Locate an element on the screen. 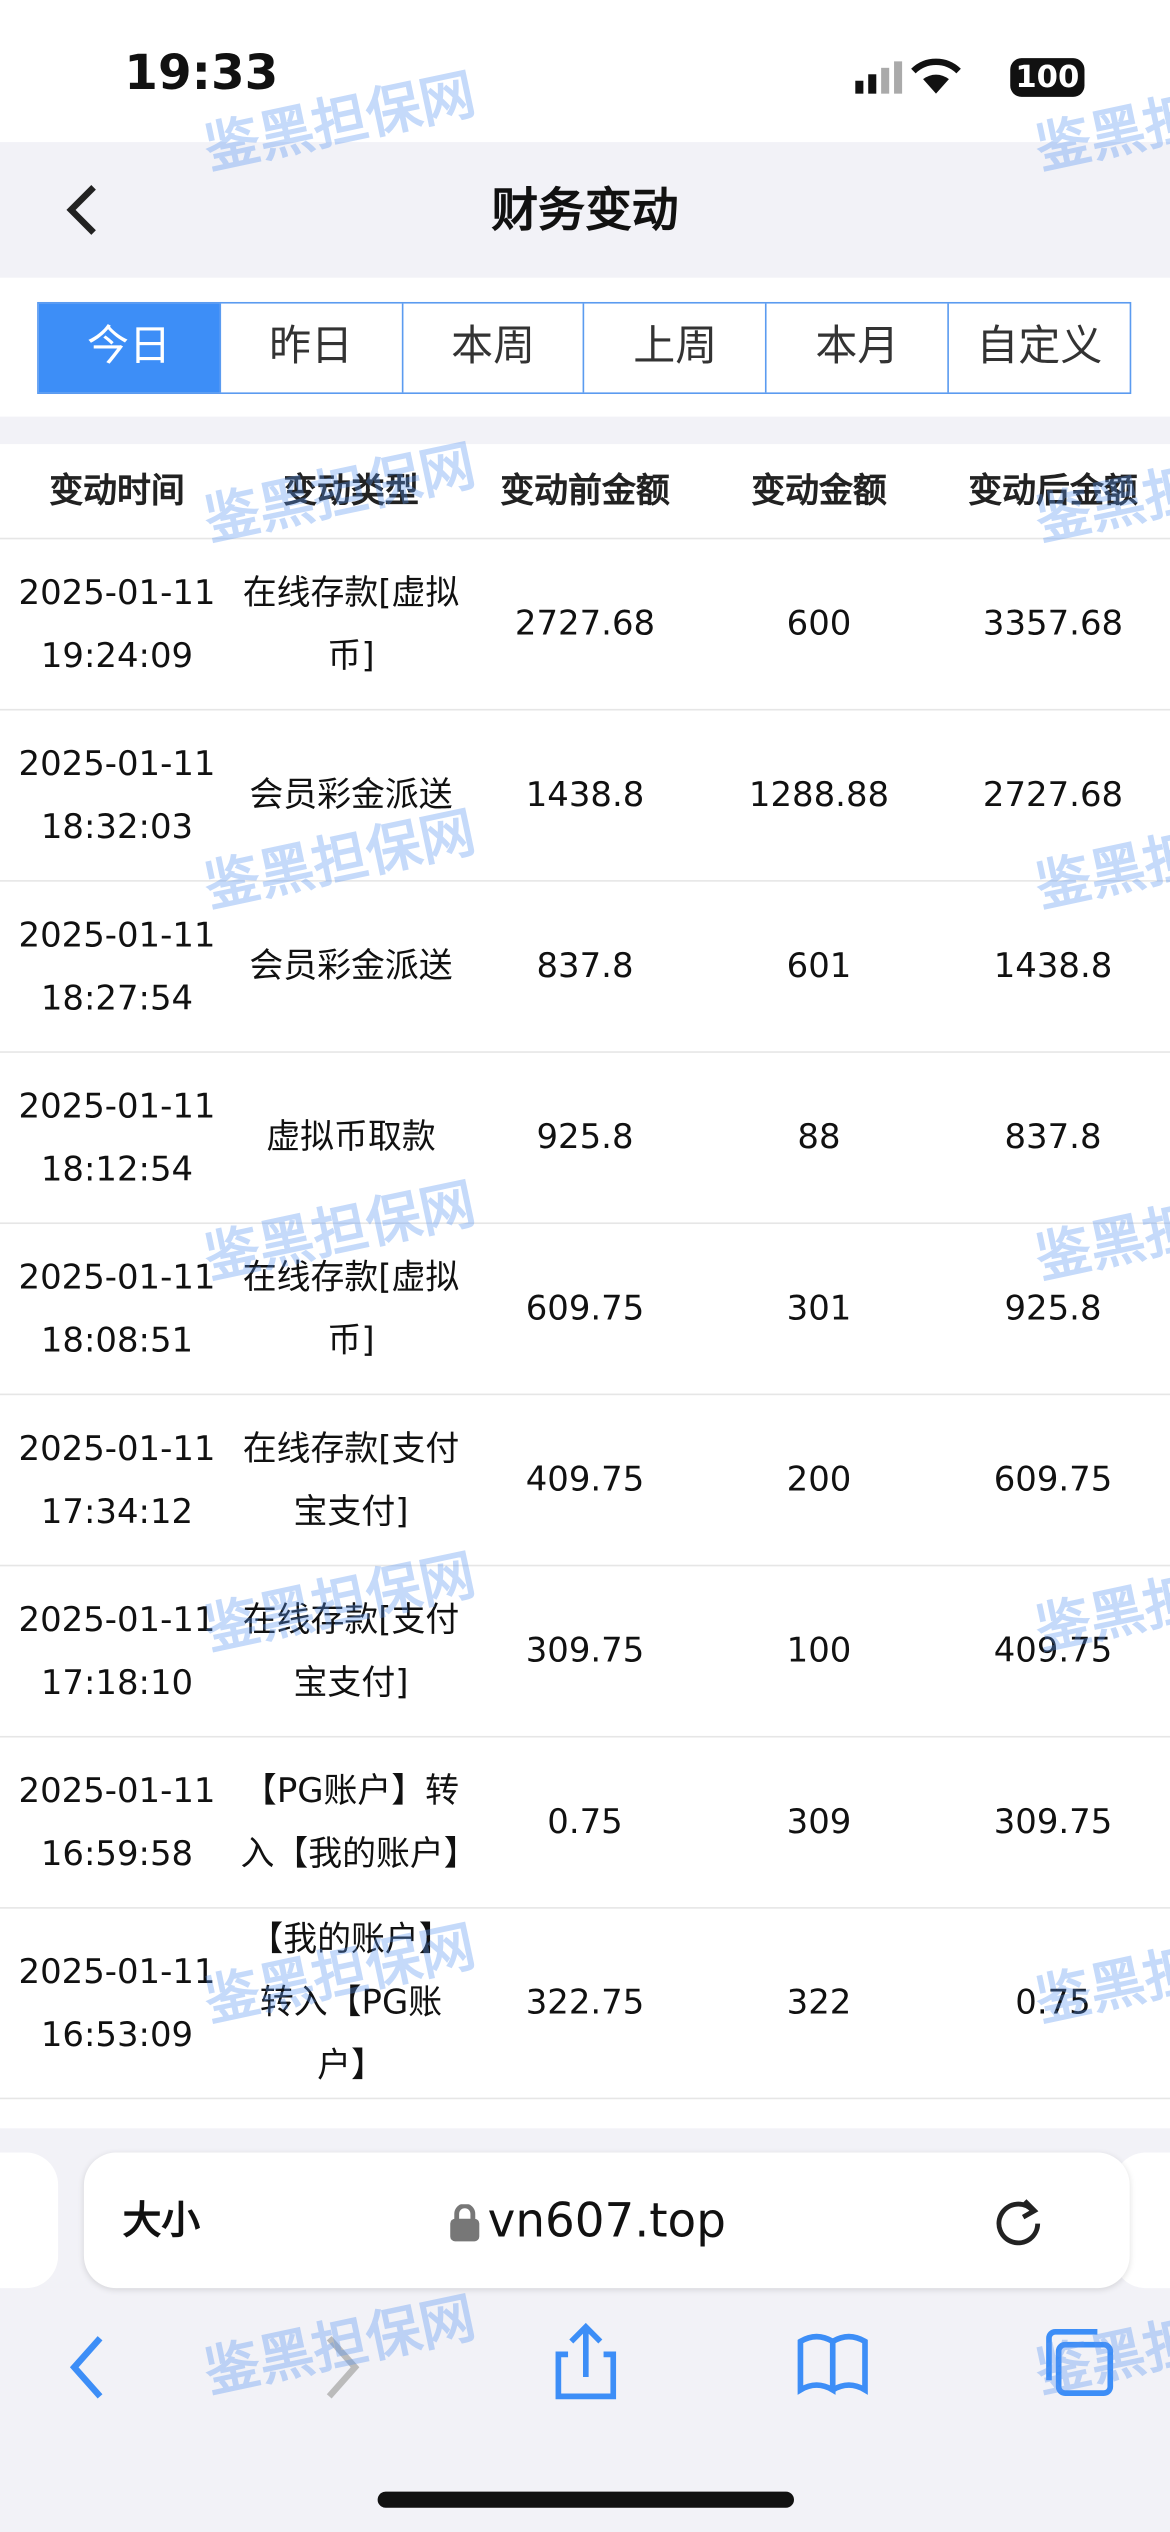 This screenshot has height=2532, width=1170. table-row: 2025-01-11 18:12:54 虚拟币取款 925.8 88 837.8 is located at coordinates (585, 1139).